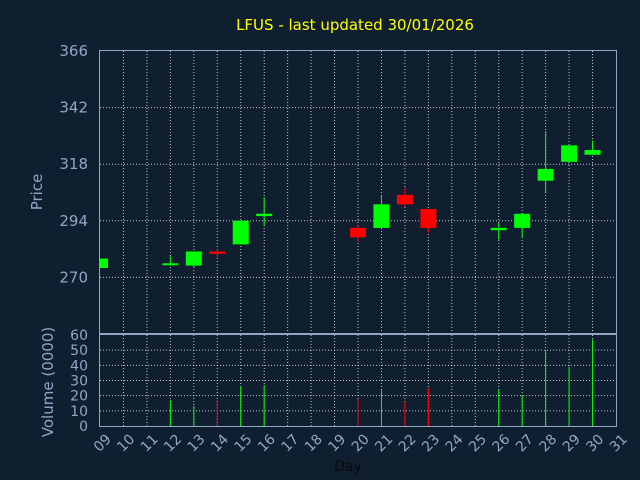 This screenshot has height=480, width=640. Describe the element at coordinates (73, 51) in the screenshot. I see `price-tick-label: 366` at that location.